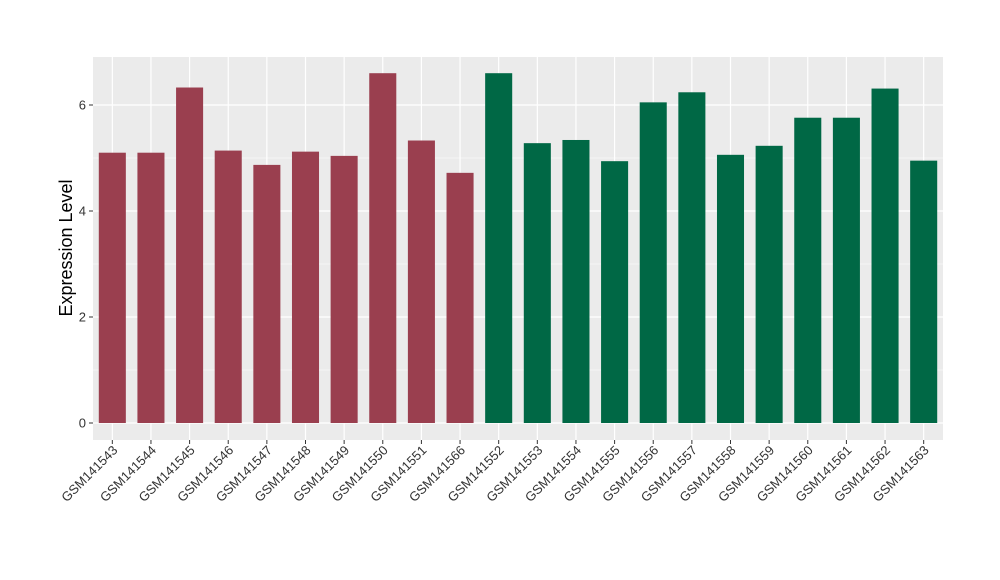 The width and height of the screenshot is (1000, 580). Describe the element at coordinates (421, 281) in the screenshot. I see `bar-GSM141551` at that location.